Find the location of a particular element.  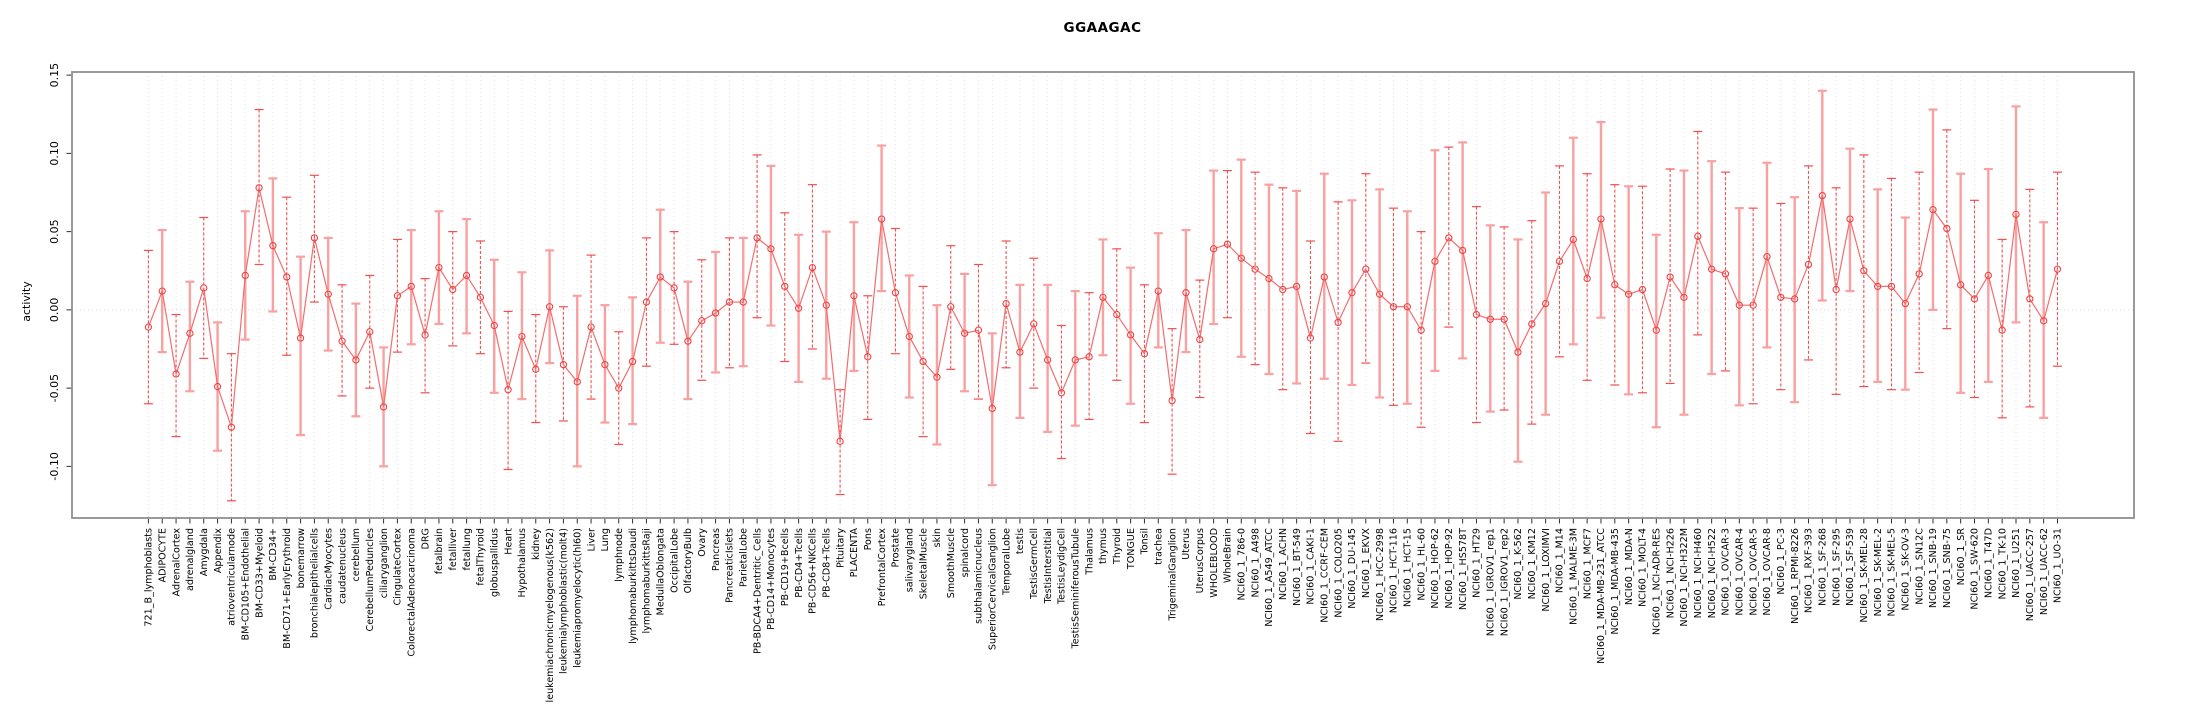

x-tick-label: NCI60_1_HL-60 is located at coordinates (1421, 564).